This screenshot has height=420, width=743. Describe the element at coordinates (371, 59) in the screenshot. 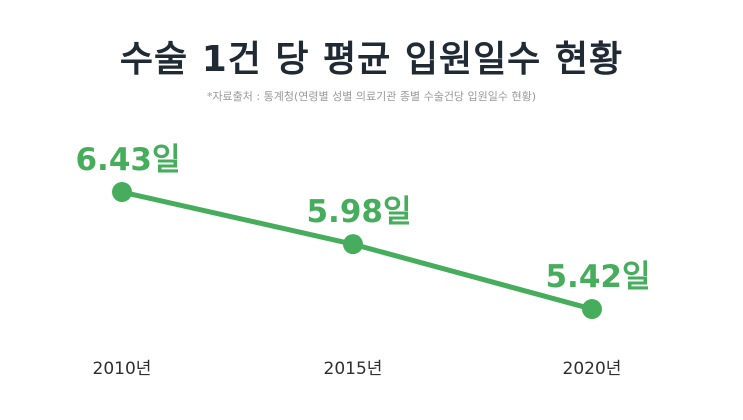

I see `chart-title: 수술 1건 당 평균 입원일수 현황` at that location.